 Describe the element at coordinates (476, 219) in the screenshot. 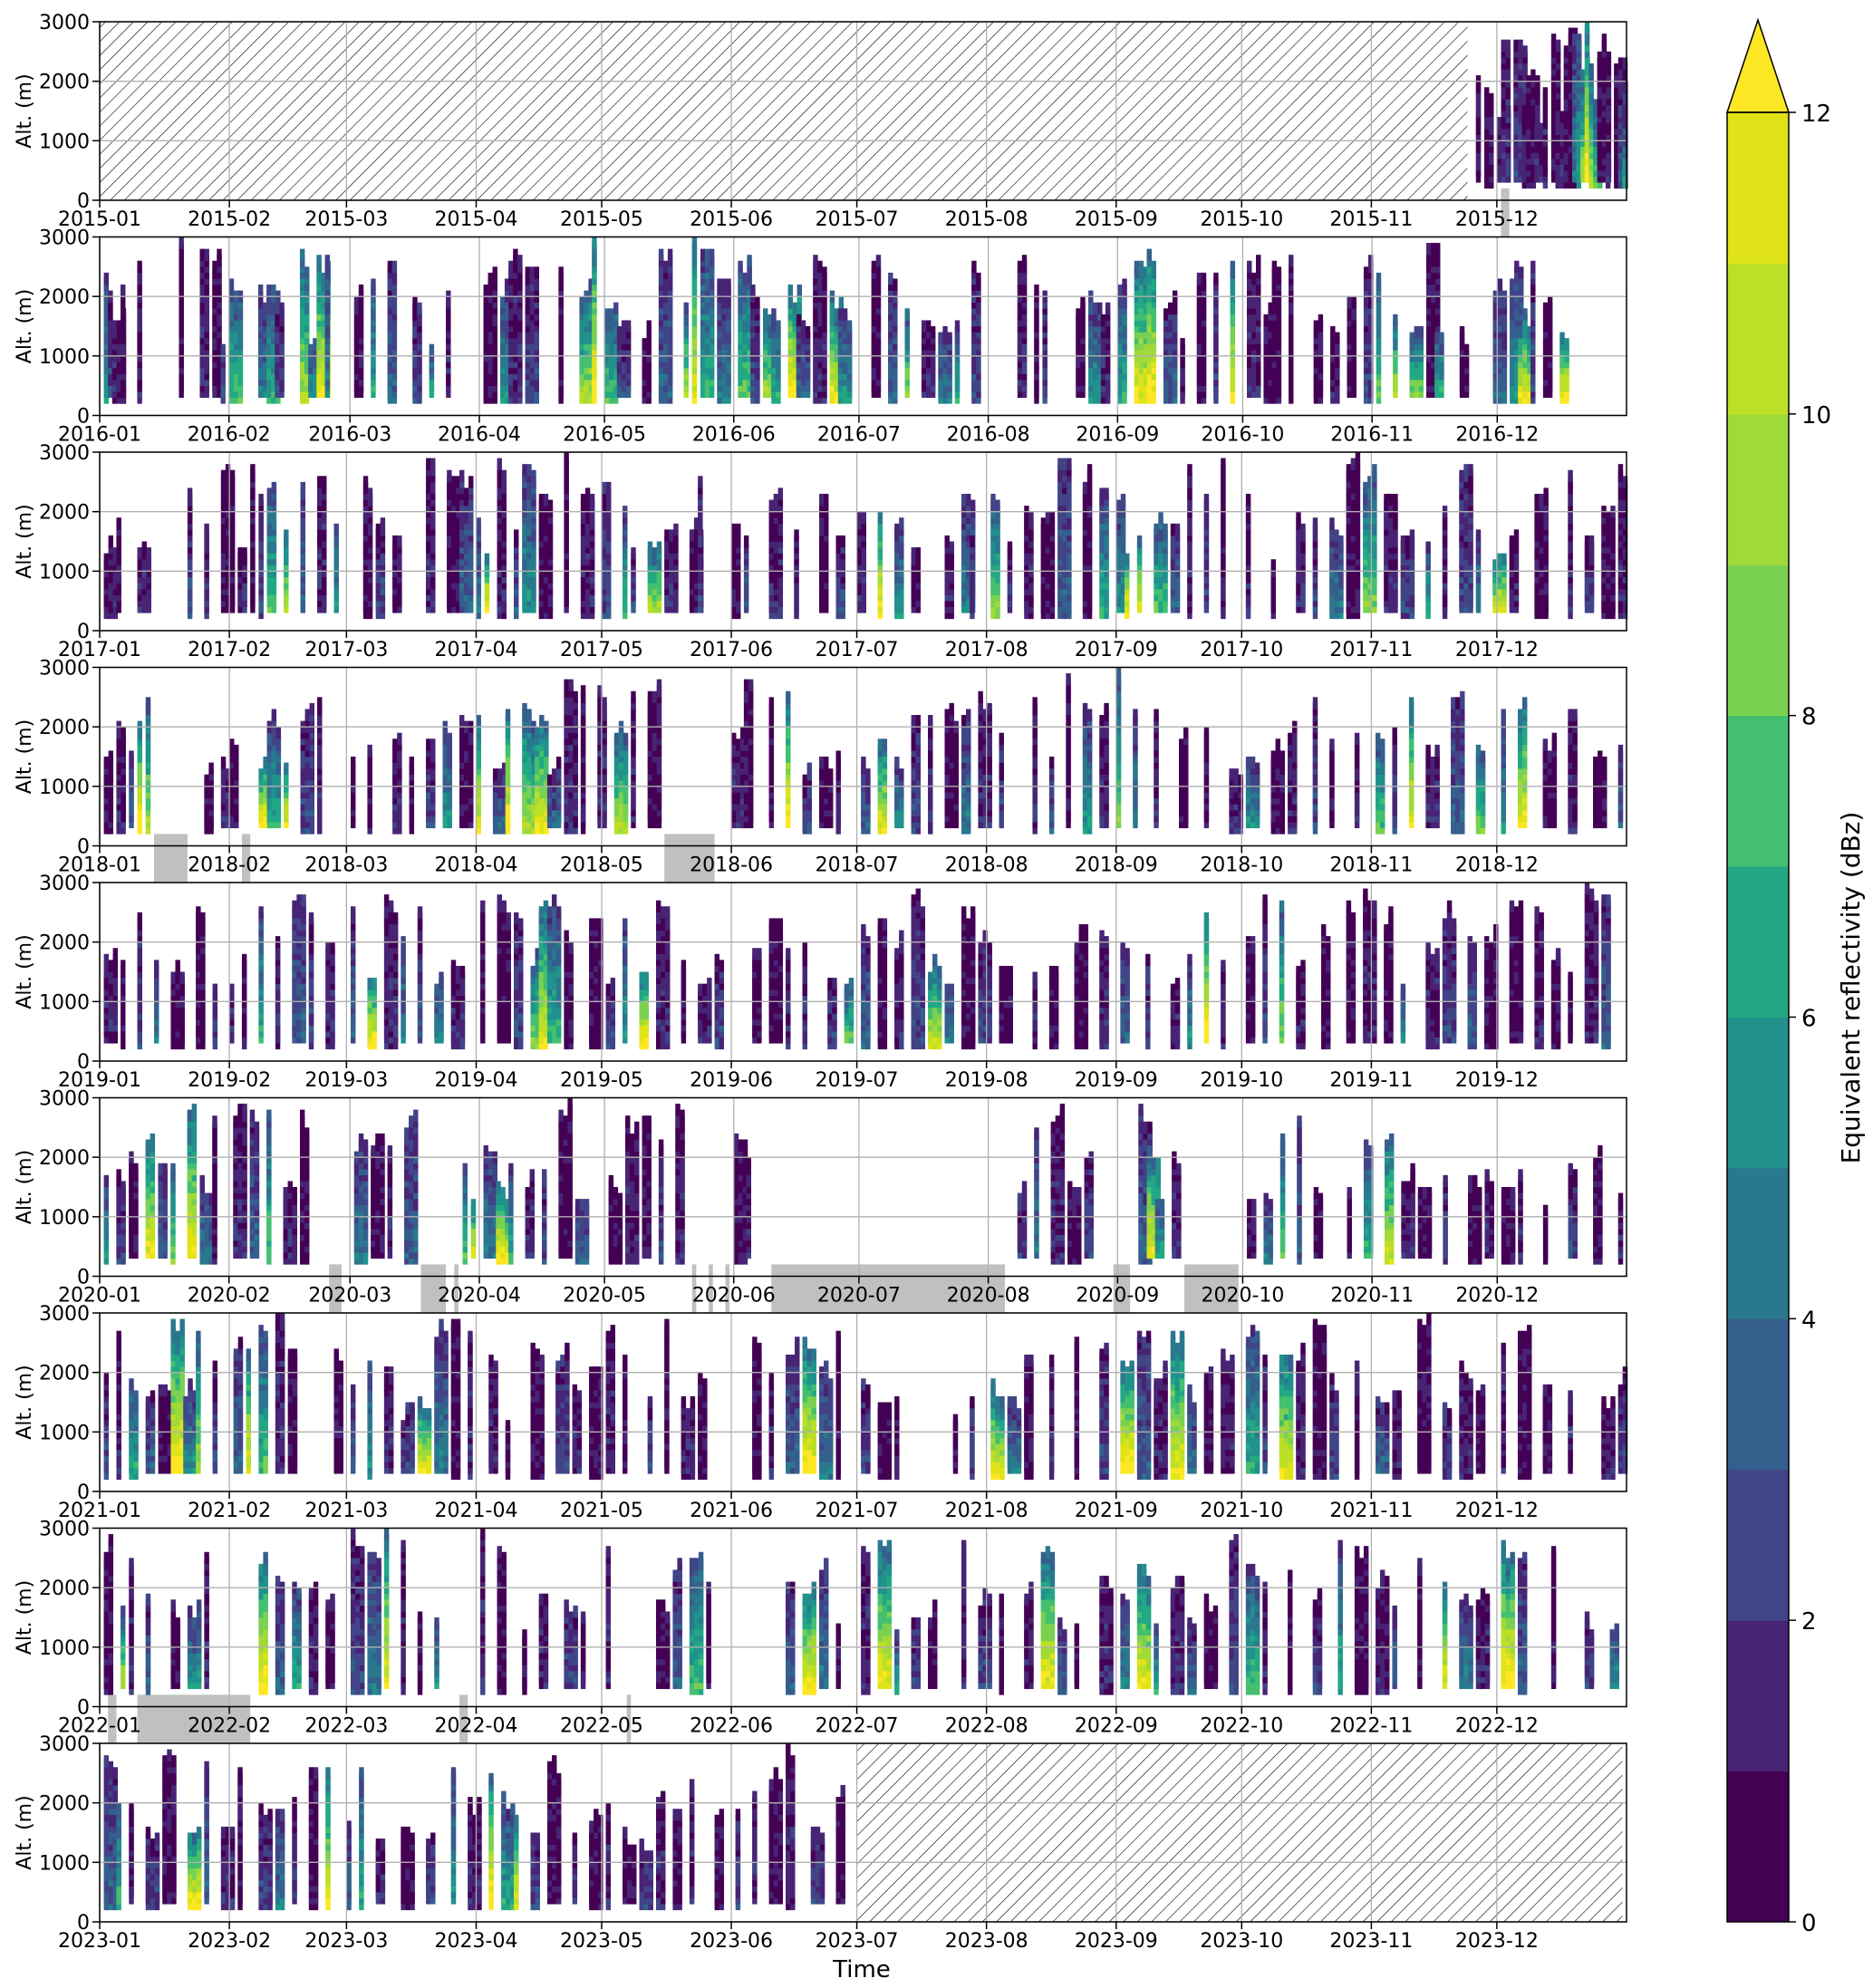

I see `x-tick-label: 2015-04` at that location.